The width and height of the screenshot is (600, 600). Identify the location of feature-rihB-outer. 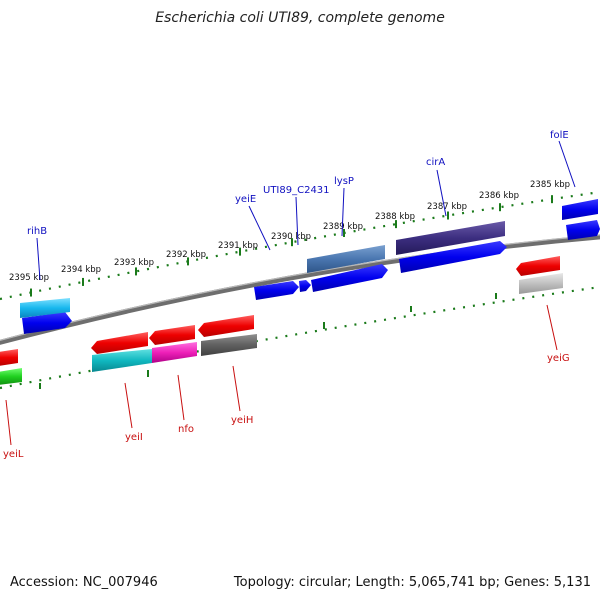
(45, 308).